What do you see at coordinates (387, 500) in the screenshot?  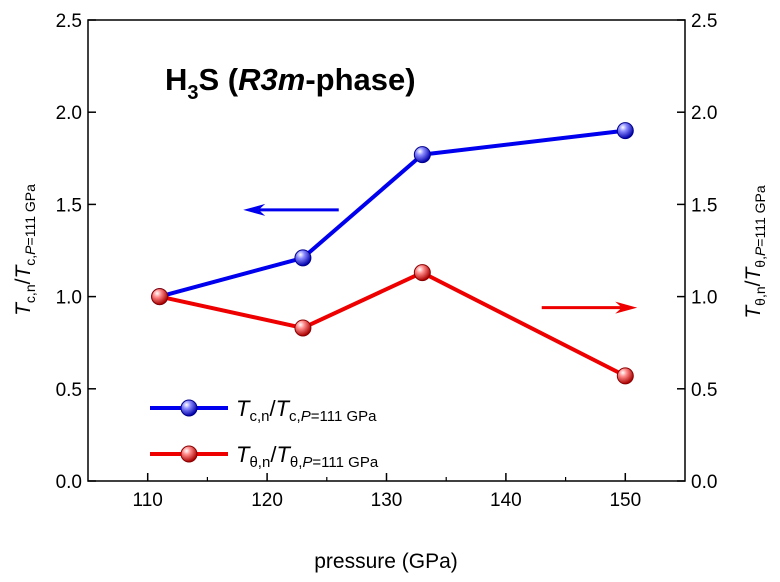 I see `x-tick-label-2: 130` at bounding box center [387, 500].